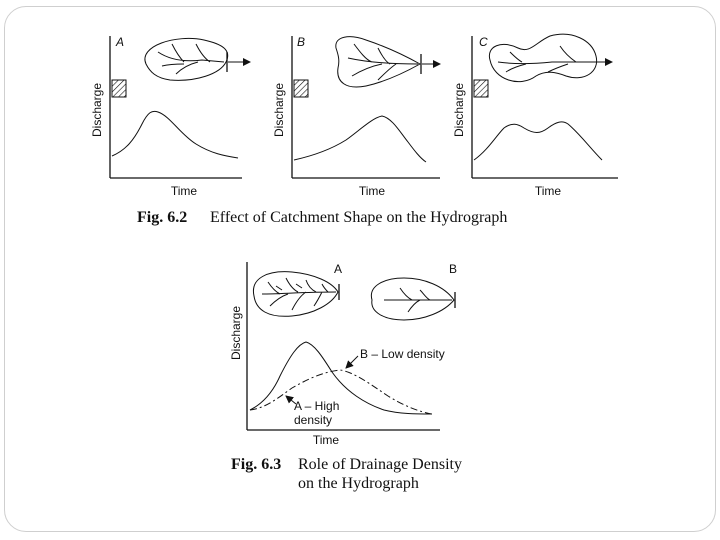 This screenshot has height=540, width=720. I want to click on panel-c-letter: C, so click(483, 42).